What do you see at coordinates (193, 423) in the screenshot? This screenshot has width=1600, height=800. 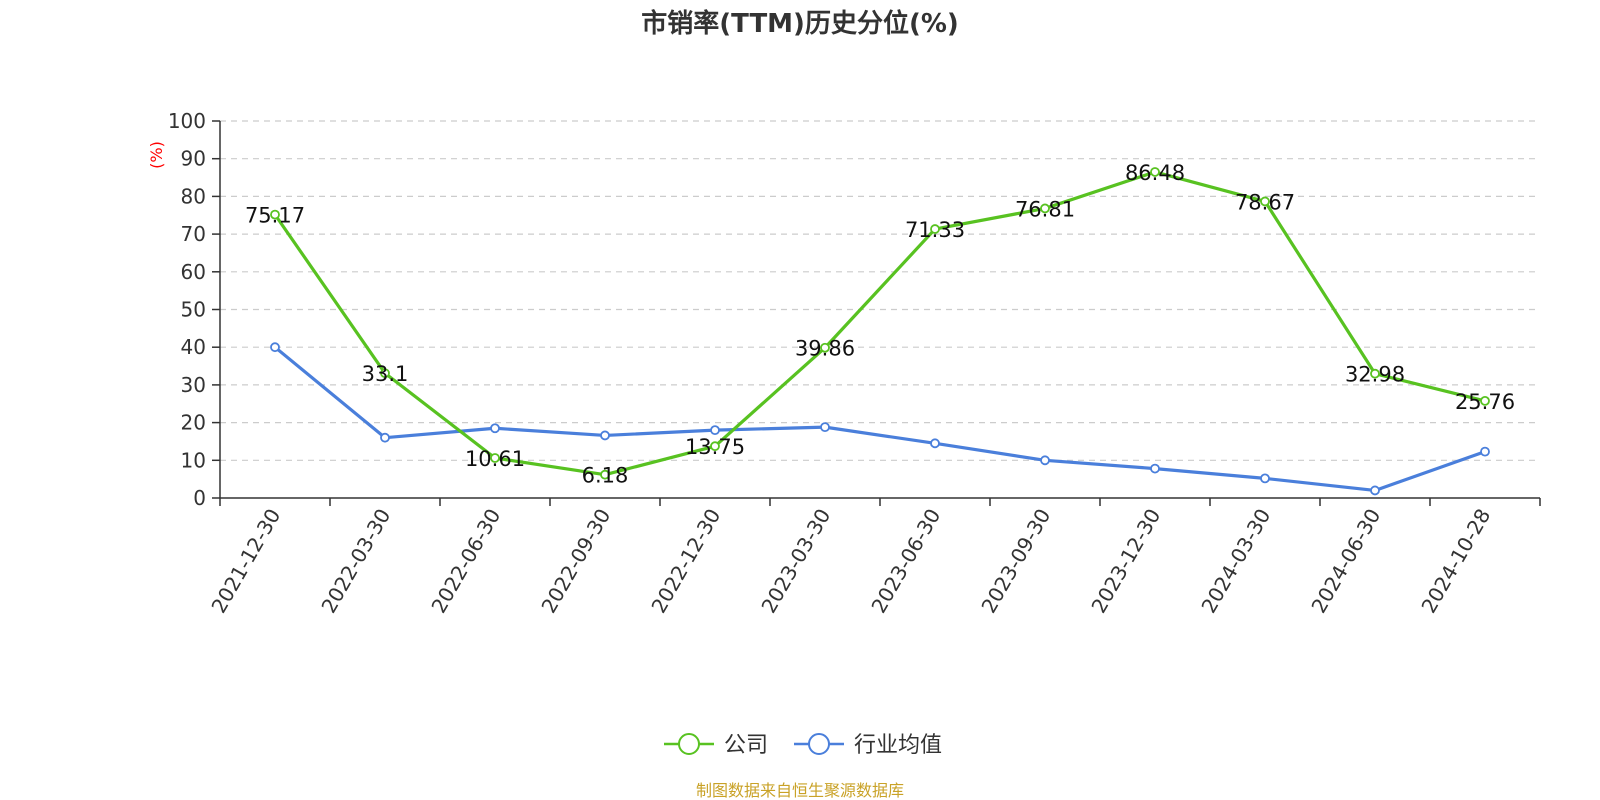 I see `y-tick-label: 20` at bounding box center [193, 423].